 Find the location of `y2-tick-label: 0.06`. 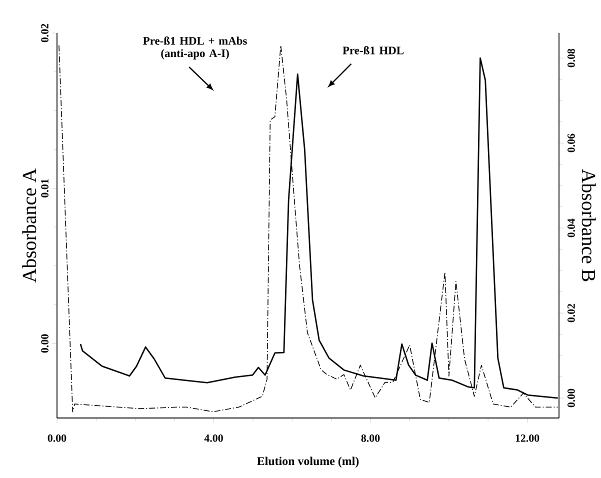

y2-tick-label: 0.06 is located at coordinates (571, 143).